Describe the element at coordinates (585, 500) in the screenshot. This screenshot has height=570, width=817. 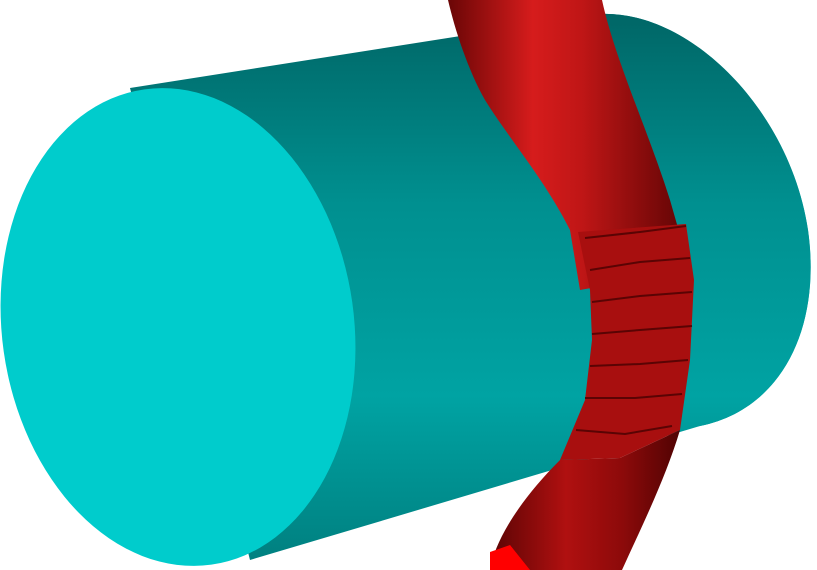
I see `tube-lower` at that location.